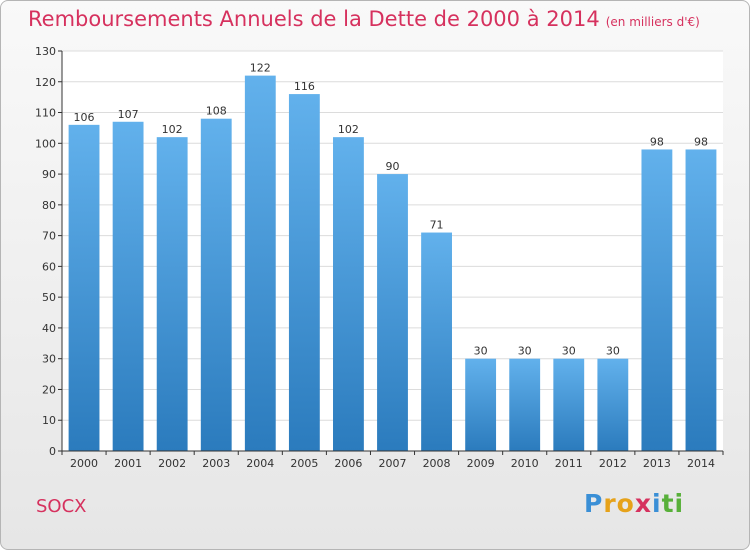 This screenshot has width=750, height=550. What do you see at coordinates (49, 174) in the screenshot?
I see `y-tick-label: 90` at bounding box center [49, 174].